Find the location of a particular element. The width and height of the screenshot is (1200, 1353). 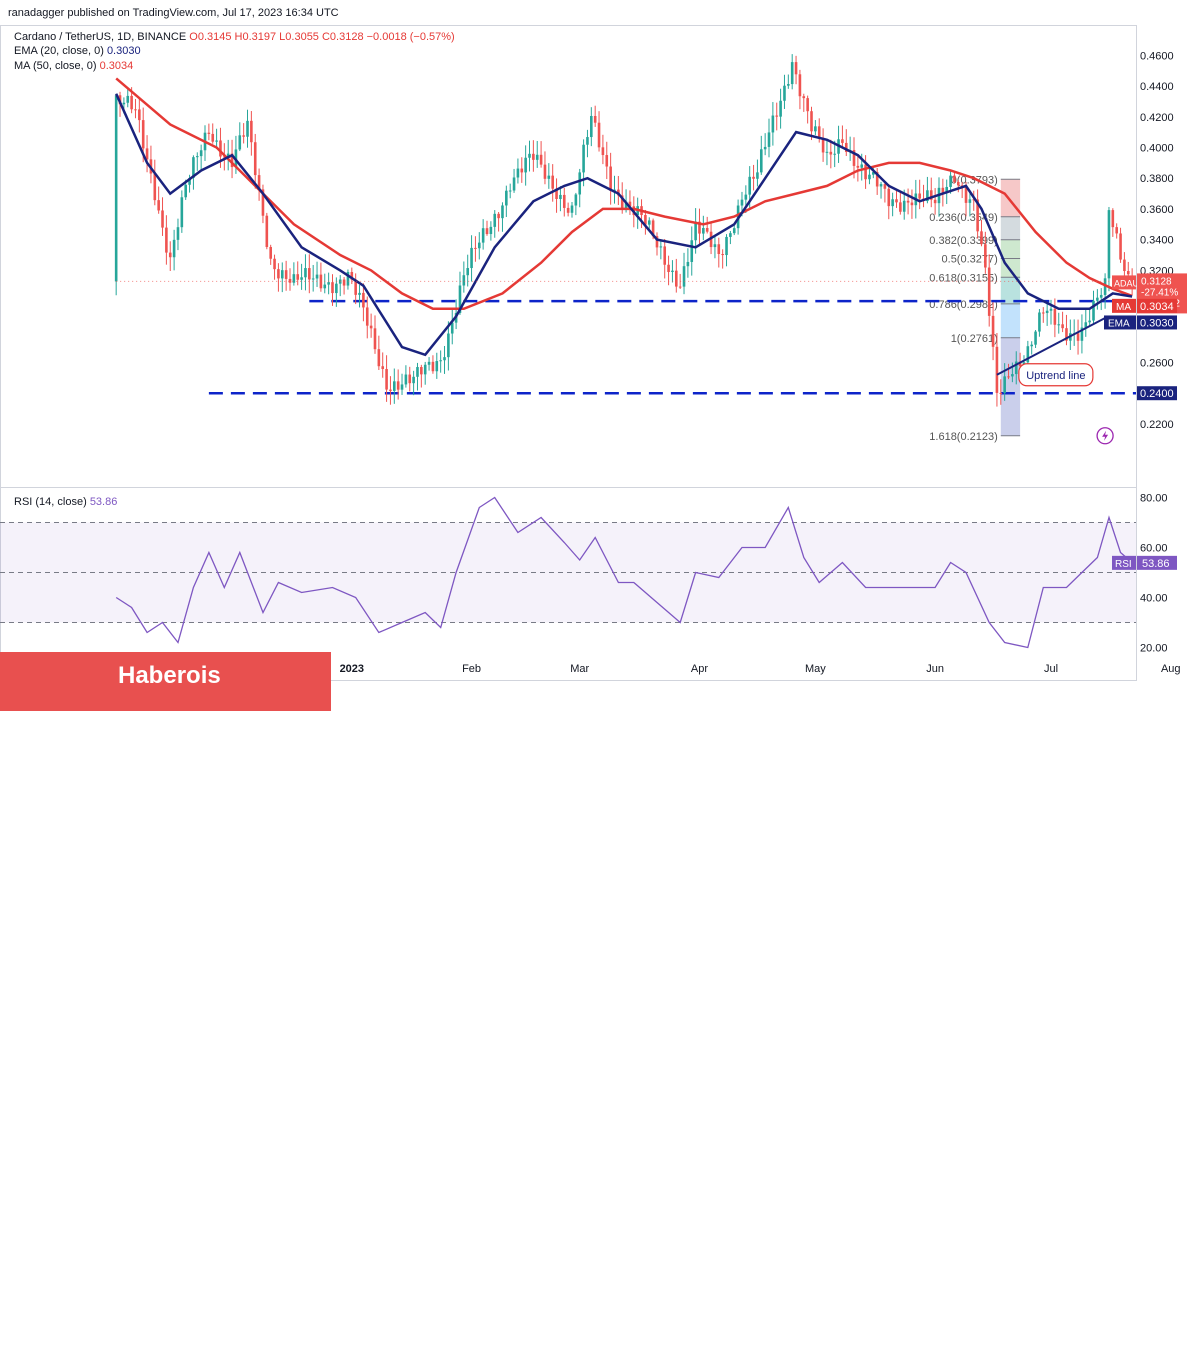

price-tick-label: 0.4200 is located at coordinates (1157, 118).